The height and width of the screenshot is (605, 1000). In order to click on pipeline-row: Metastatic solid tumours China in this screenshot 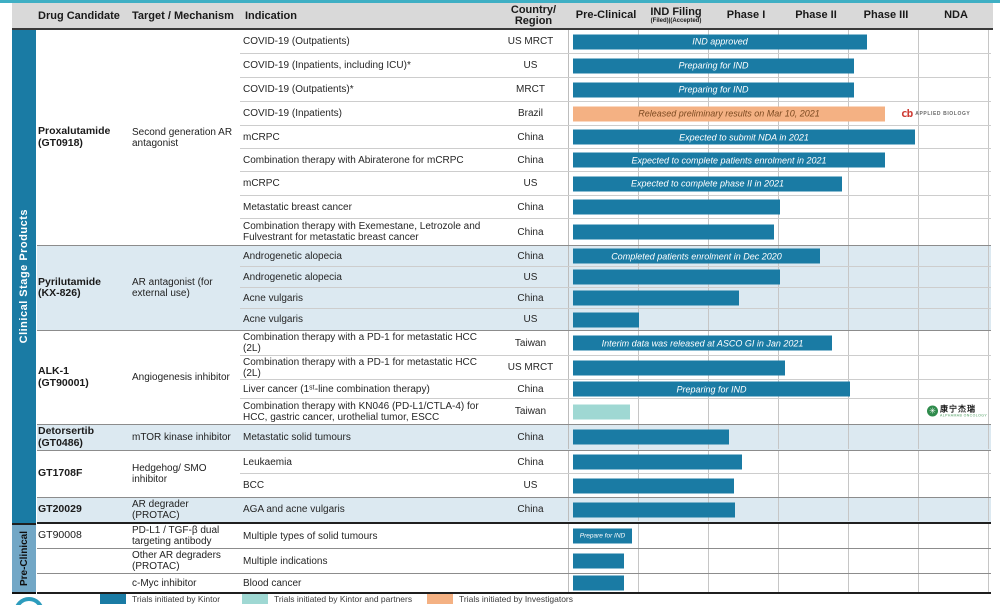, I will do `click(615, 437)`.